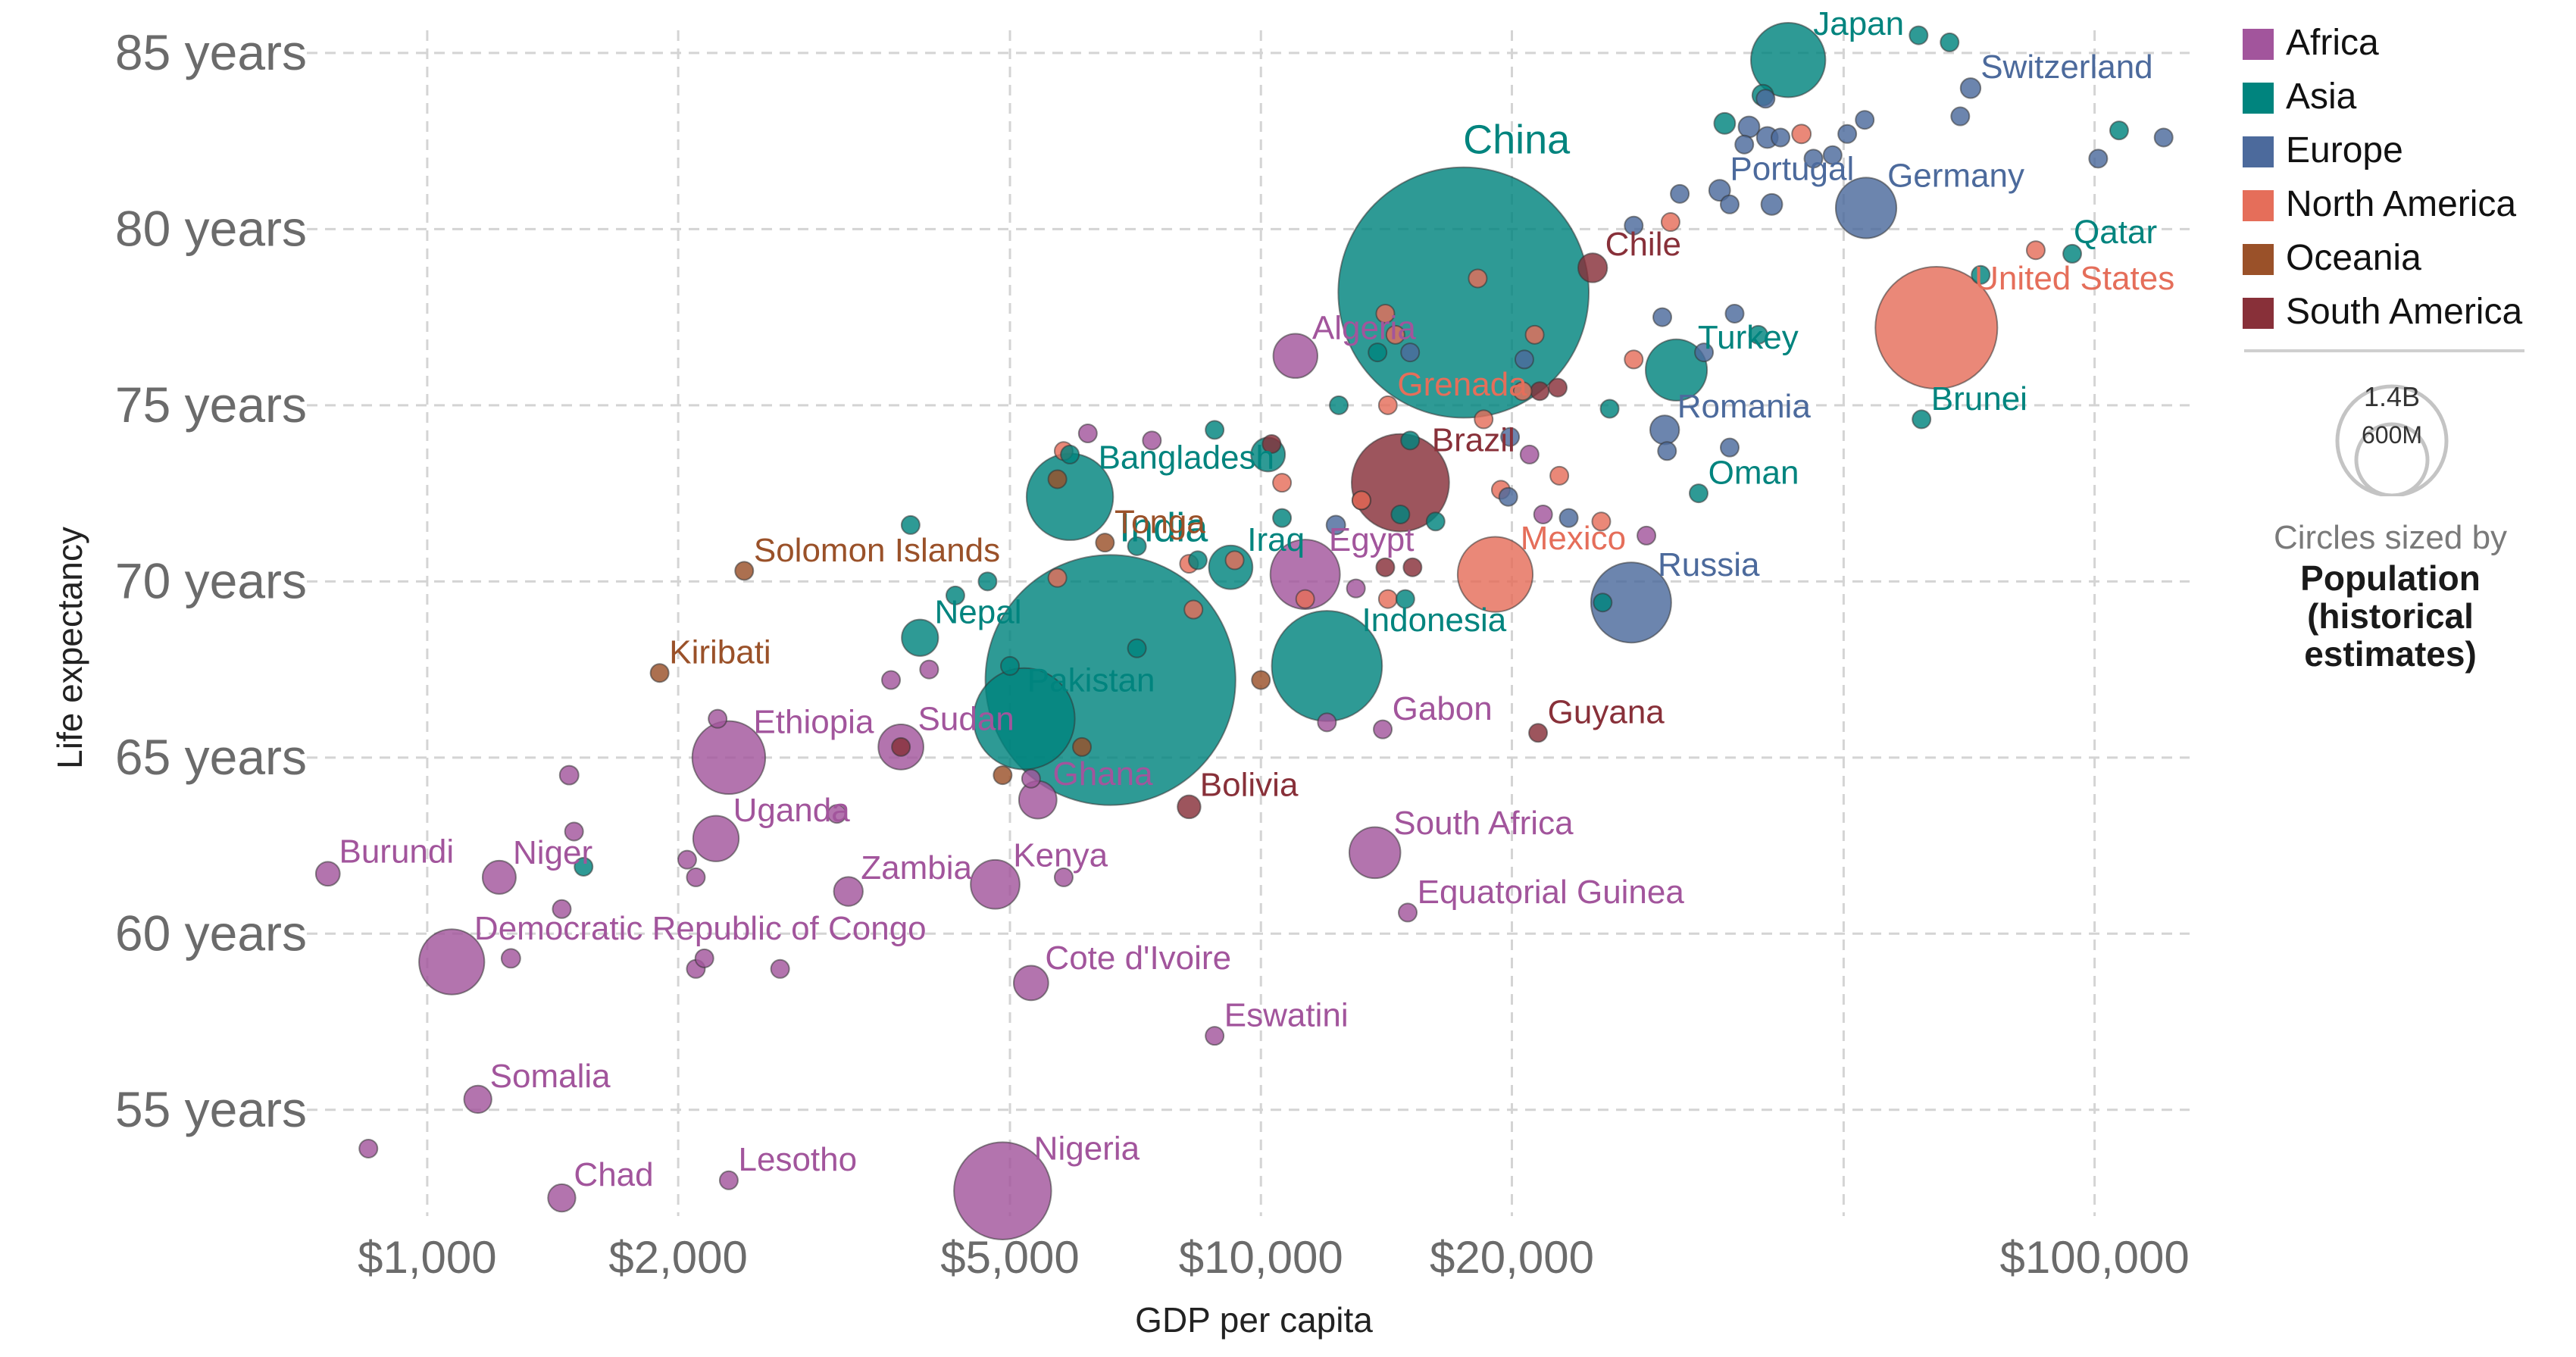 The image size is (2576, 1357). I want to click on bubble-egypt, so click(1305, 574).